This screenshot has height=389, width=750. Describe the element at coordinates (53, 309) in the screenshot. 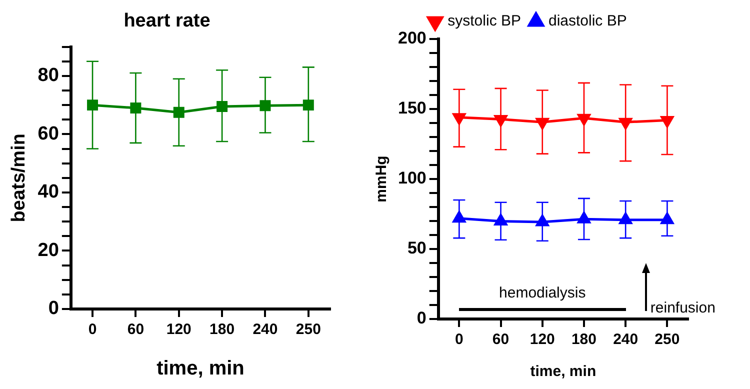

I see `y-tick-label: 0` at that location.